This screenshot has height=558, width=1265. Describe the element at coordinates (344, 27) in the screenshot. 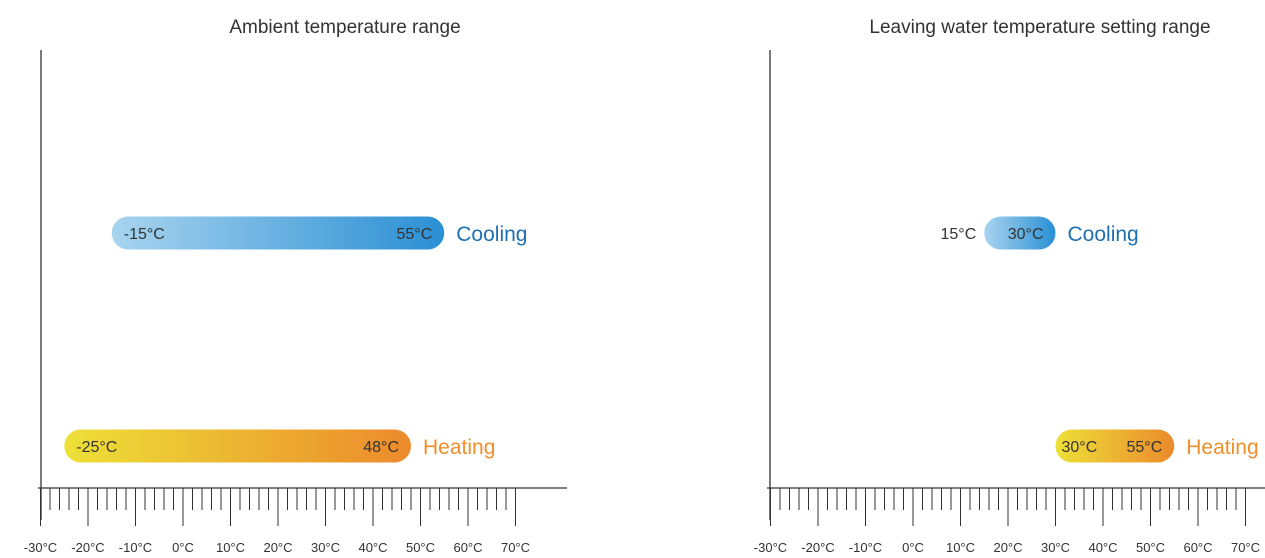

I see `chart-title: Ambient temperature range` at that location.